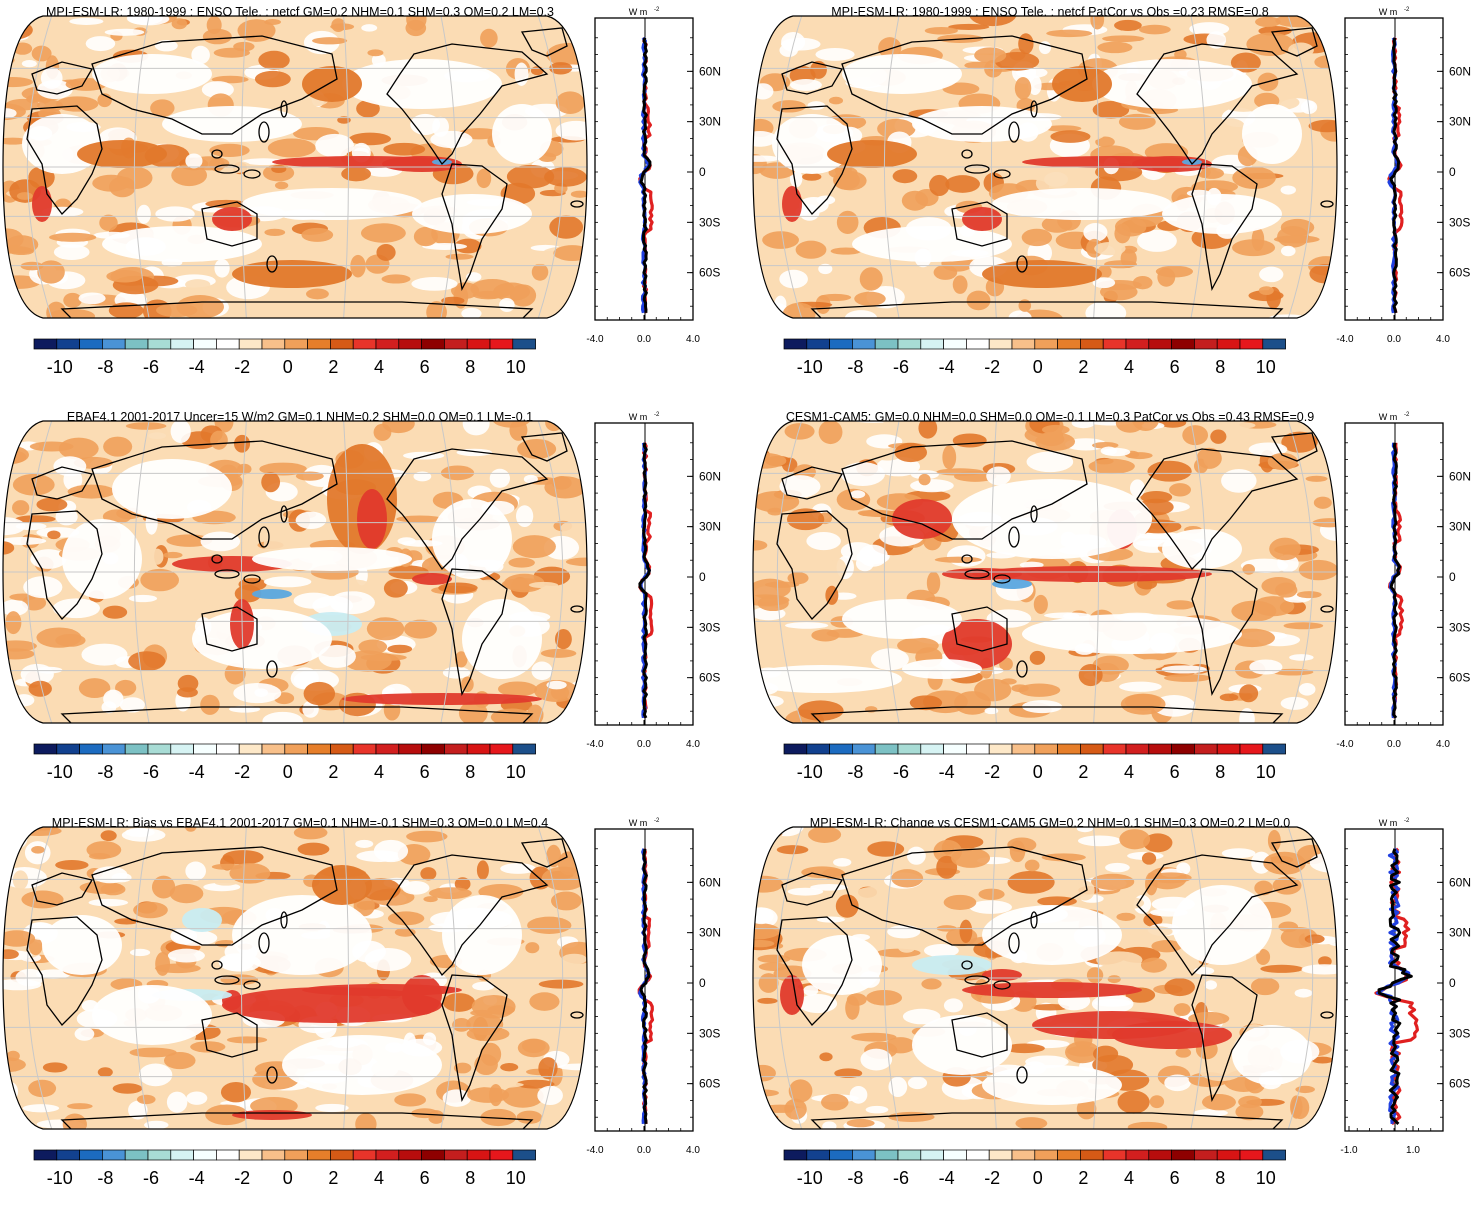  I want to click on colorbar-tick-label: -4, so click(947, 1178).